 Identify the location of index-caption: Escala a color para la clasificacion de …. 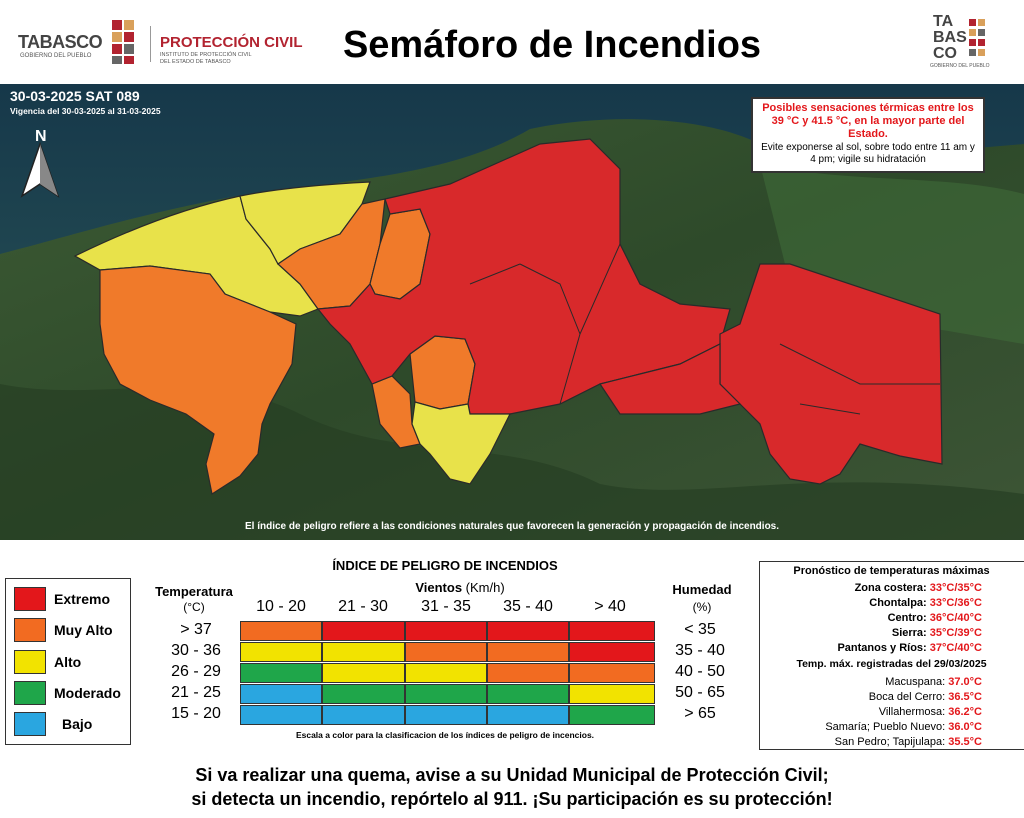
(445, 735).